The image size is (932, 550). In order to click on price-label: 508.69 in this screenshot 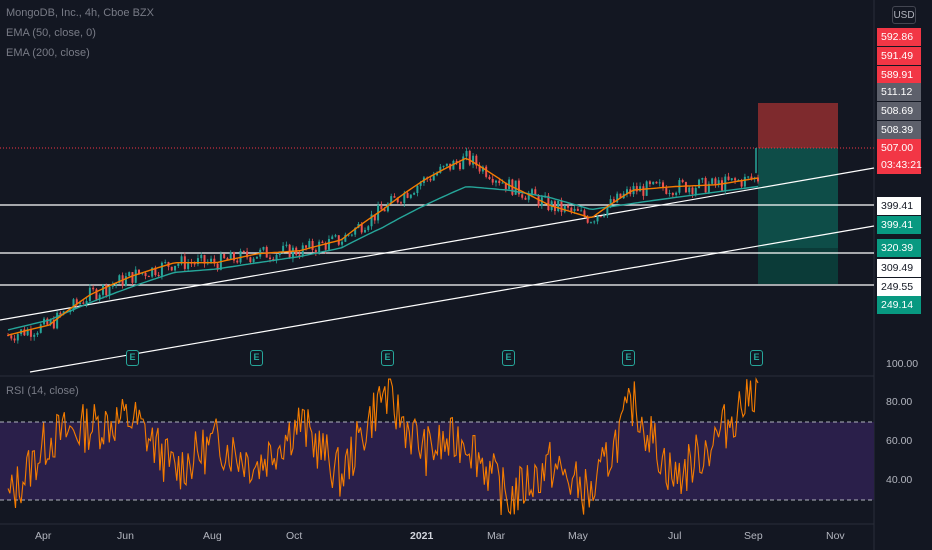, I will do `click(899, 111)`.